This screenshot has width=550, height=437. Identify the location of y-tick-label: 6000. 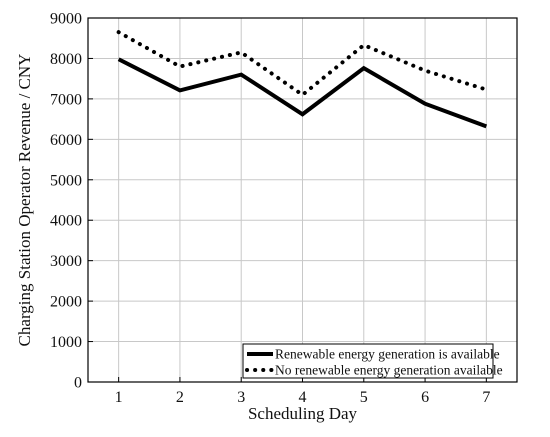
(66, 140).